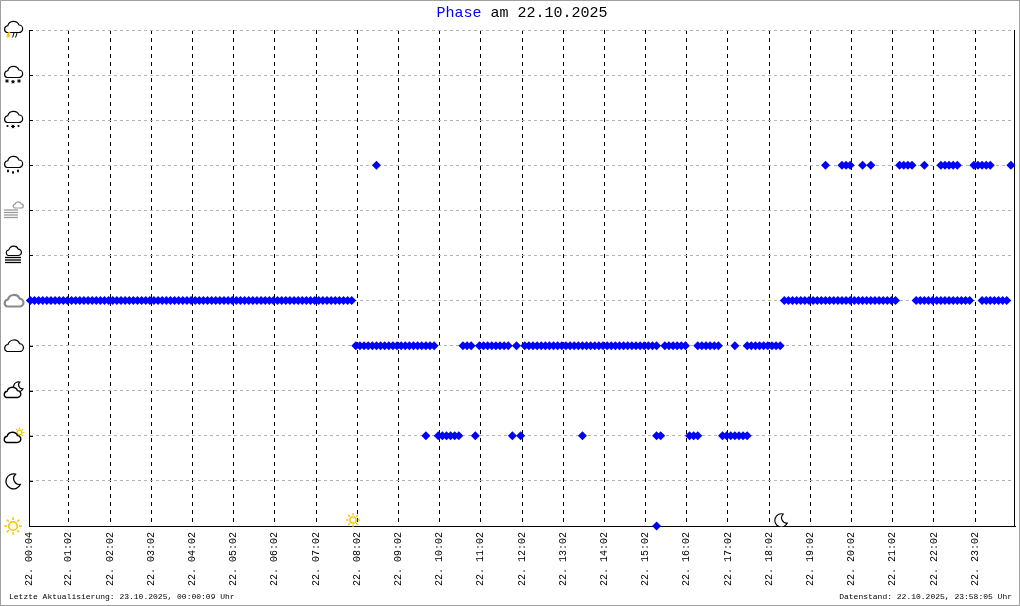 The image size is (1020, 606). I want to click on x-tick-label: 22. 10:02, so click(440, 559).